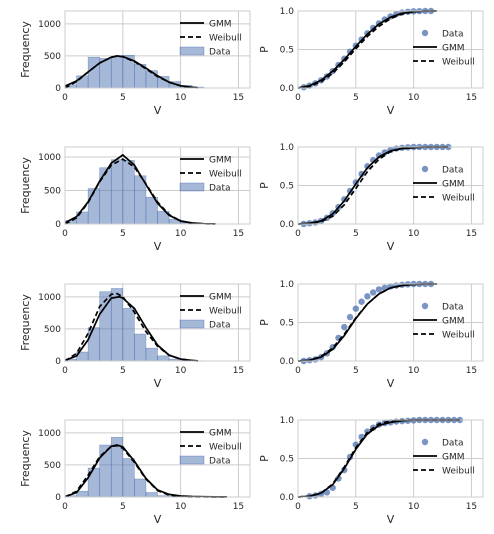 The image size is (494, 534). I want to click on histogram-panel-1: 0 5 10 15 0 500 1000 V Frequency GMM Weibull Data, so click(135, 63).